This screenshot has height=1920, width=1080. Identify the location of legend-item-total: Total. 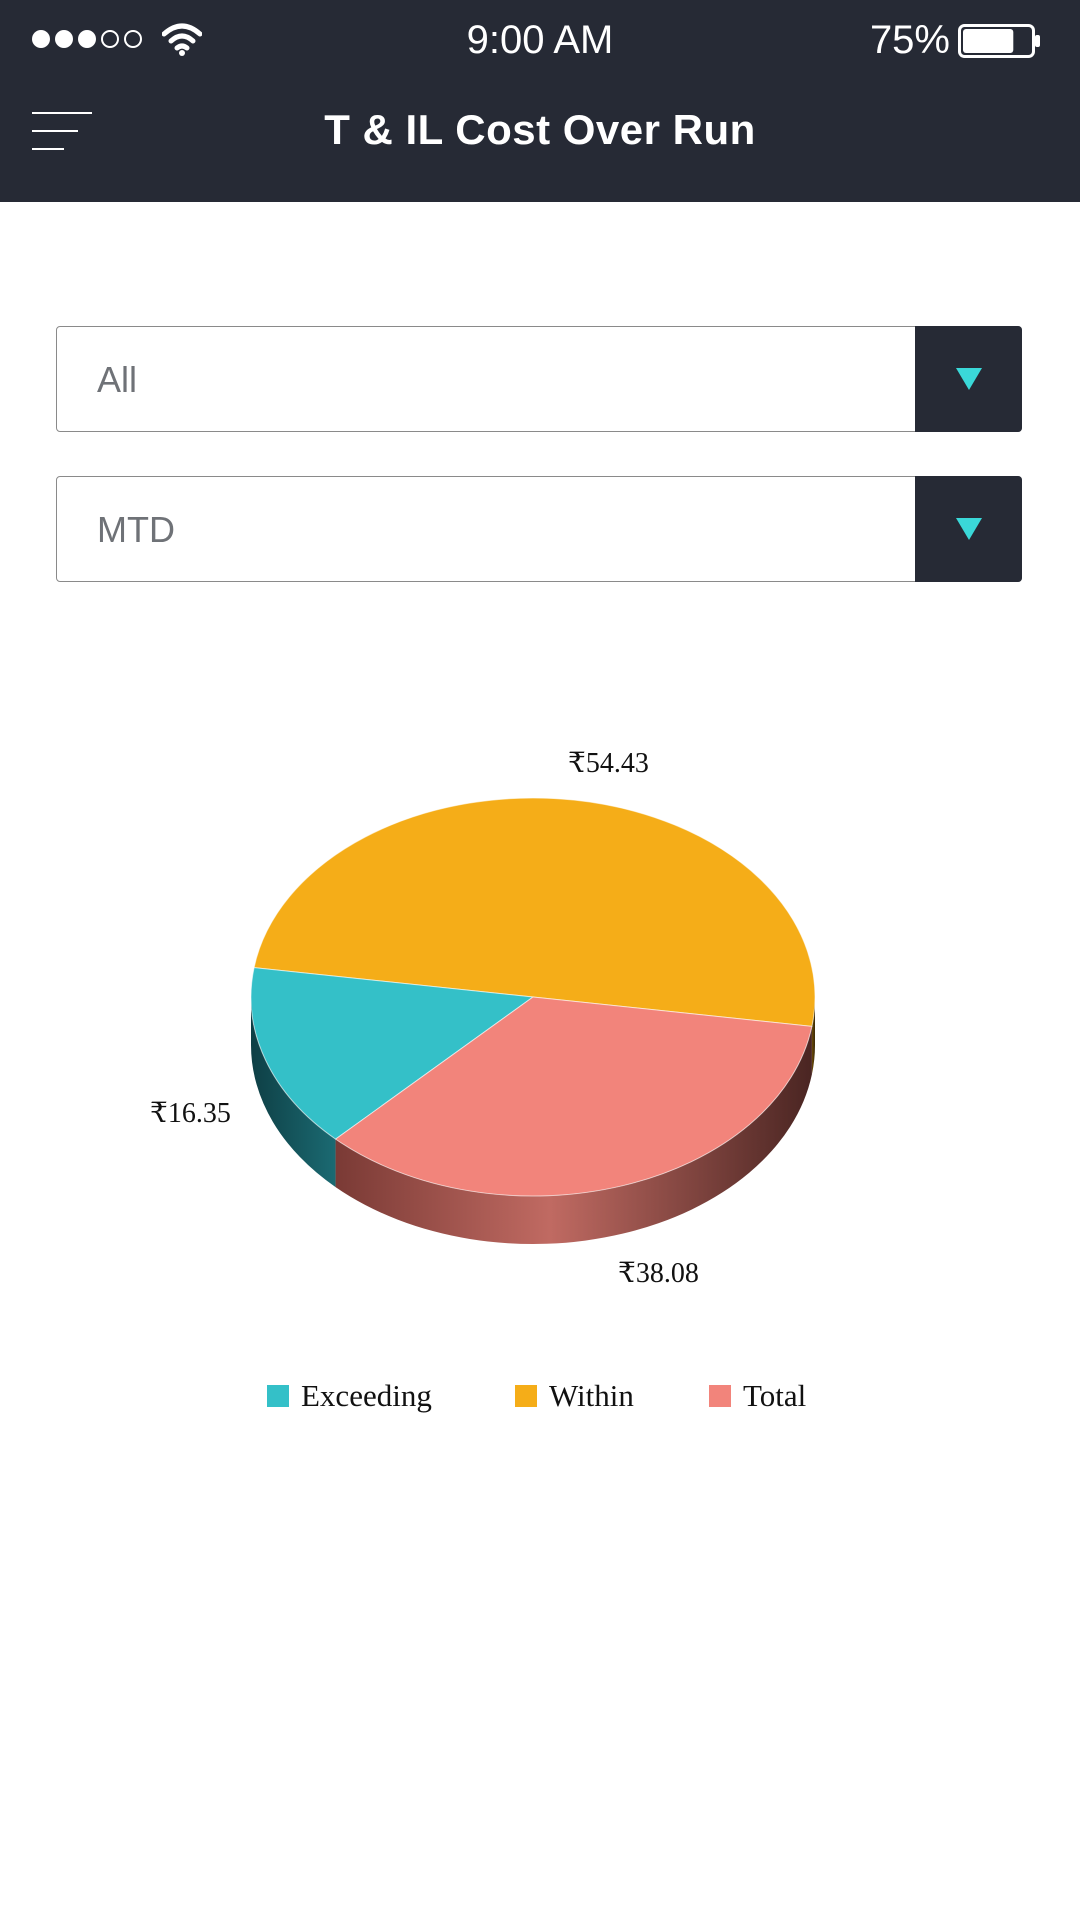
(757, 1396).